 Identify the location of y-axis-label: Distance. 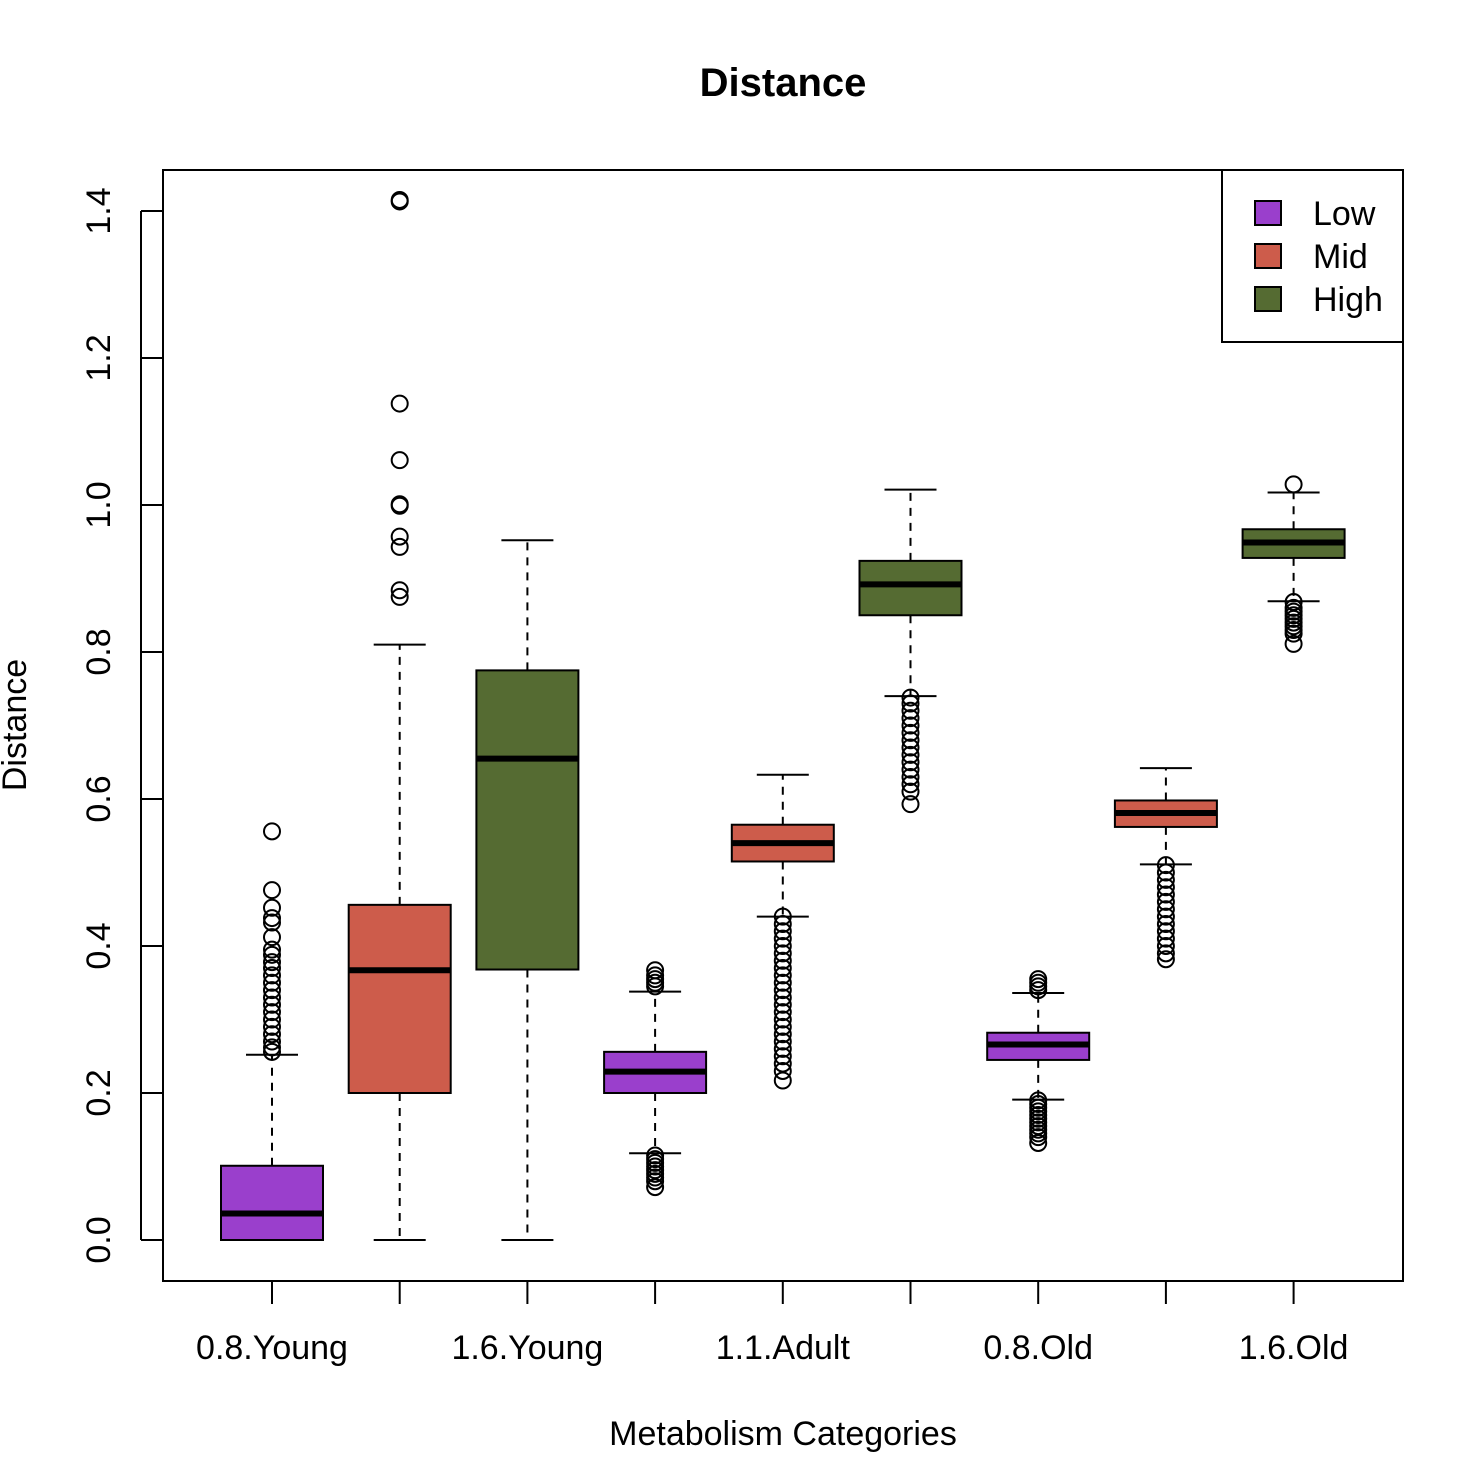
(17, 725).